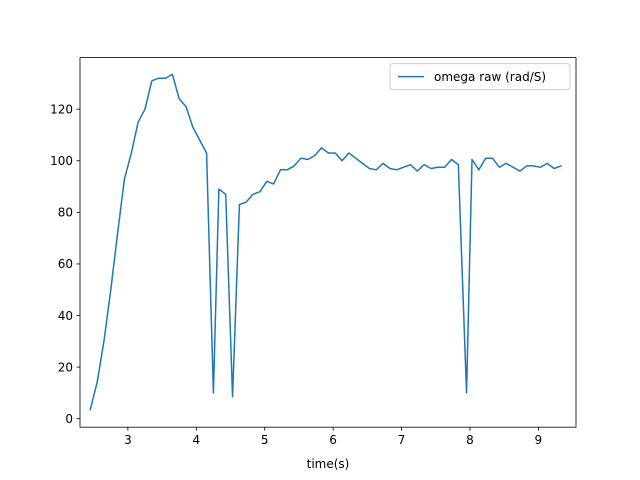 This screenshot has height=480, width=640. Describe the element at coordinates (333, 440) in the screenshot. I see `x-tick-label: 6` at that location.